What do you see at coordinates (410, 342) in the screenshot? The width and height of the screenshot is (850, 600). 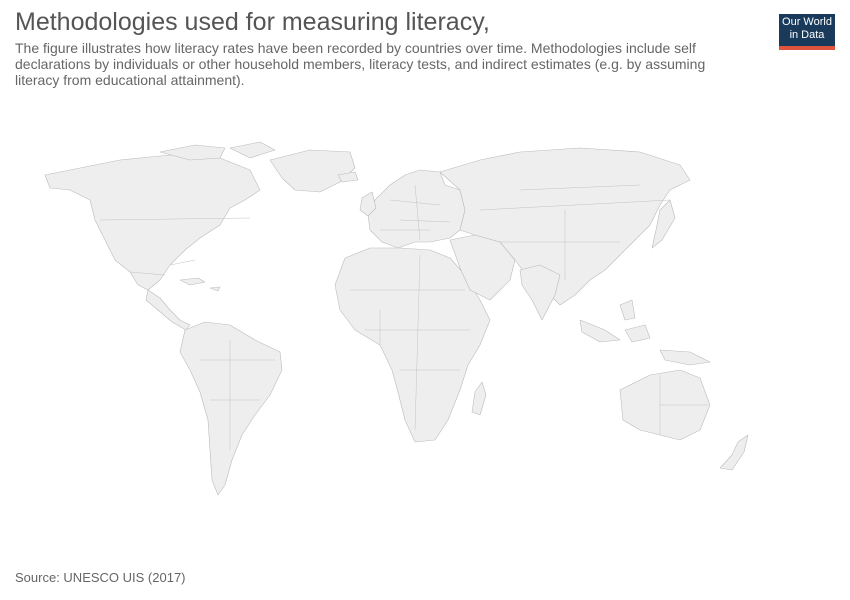 I see `border-lines-africa` at bounding box center [410, 342].